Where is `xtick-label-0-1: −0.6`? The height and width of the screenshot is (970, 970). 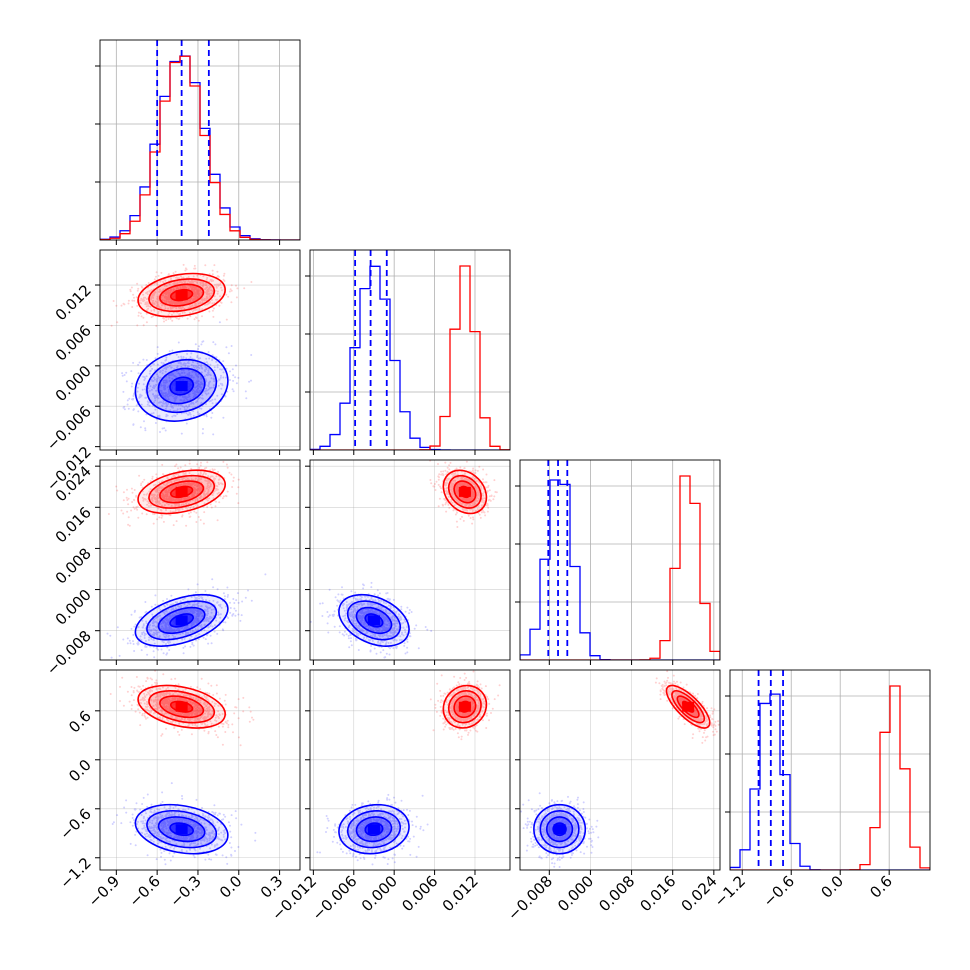
xtick-label-0-1: −0.6 is located at coordinates (144, 891).